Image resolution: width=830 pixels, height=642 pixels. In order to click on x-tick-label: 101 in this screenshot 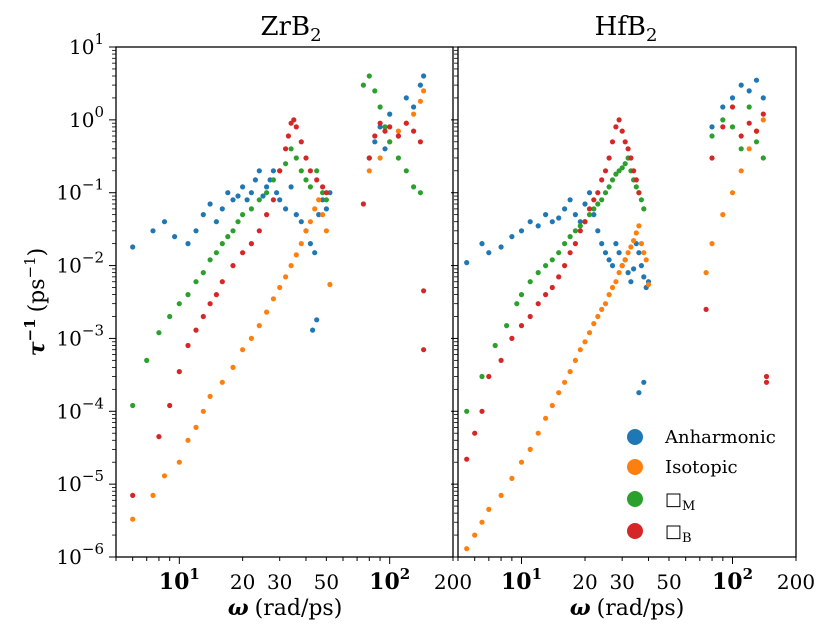, I will do `click(521, 580)`.